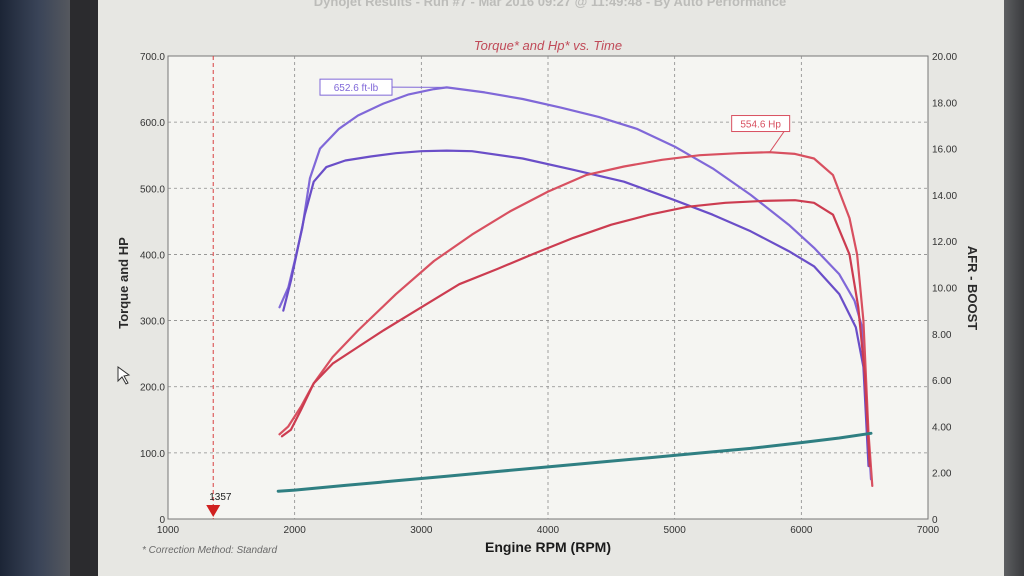 The image size is (1024, 576). Describe the element at coordinates (152, 57) in the screenshot. I see `left-tick-label: 700.0` at that location.